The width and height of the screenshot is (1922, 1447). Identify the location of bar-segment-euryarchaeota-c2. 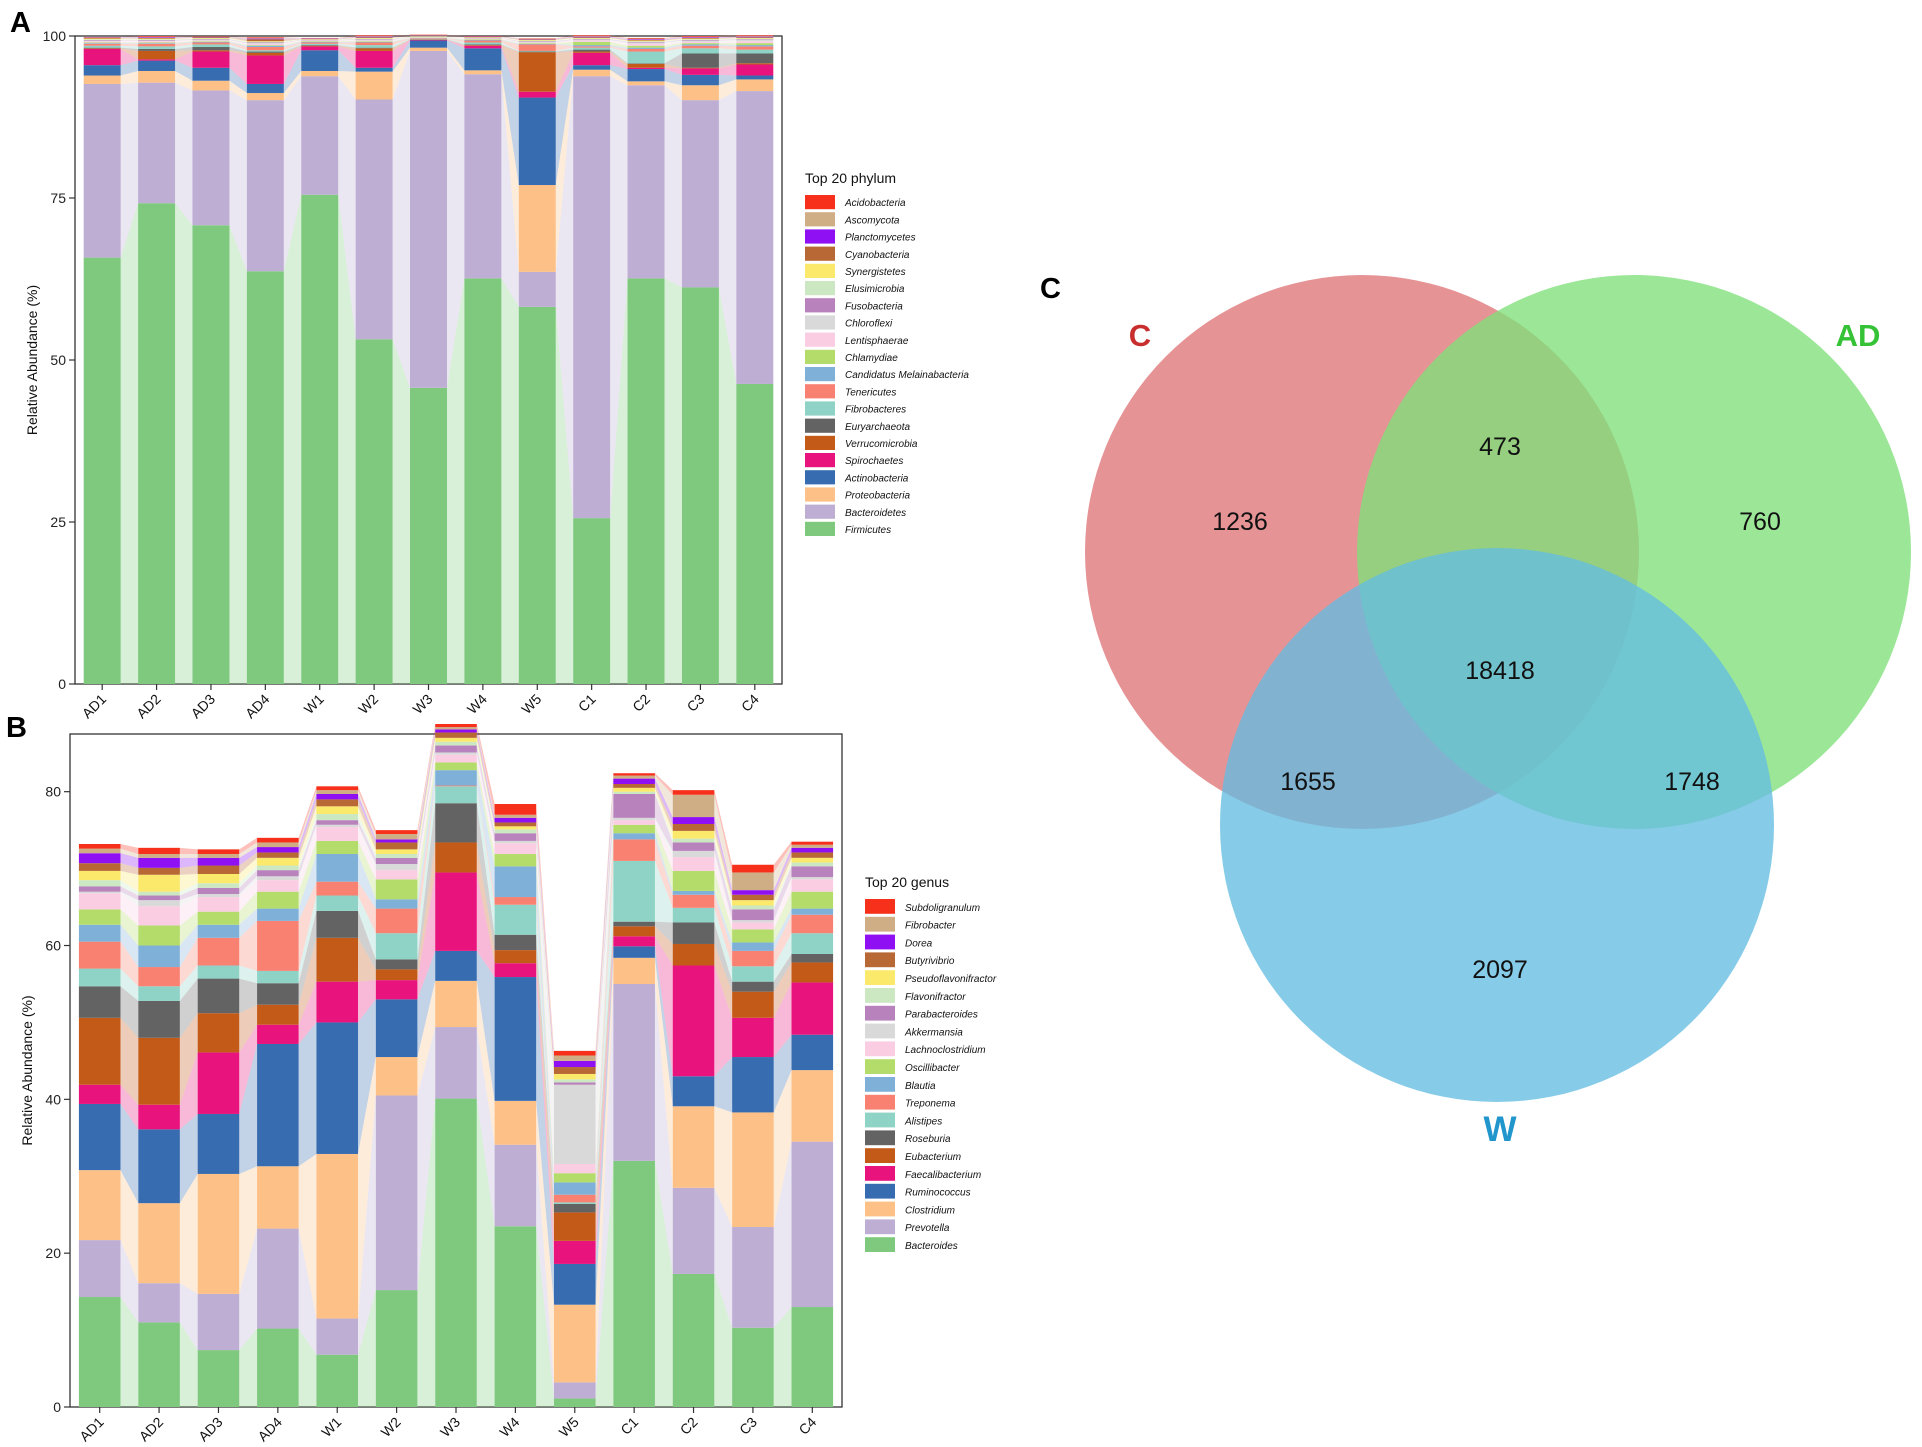
(646, 63).